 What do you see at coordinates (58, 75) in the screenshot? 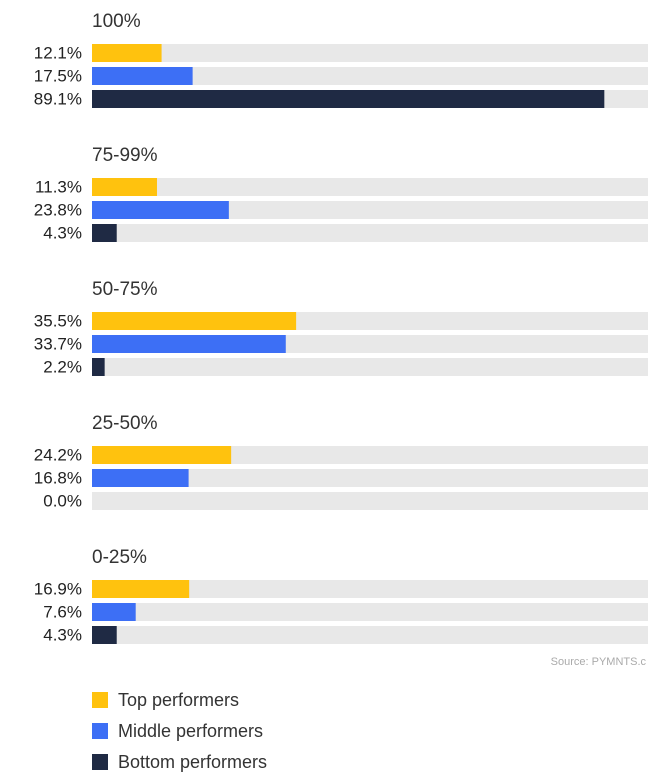
I see `value-label: 17.5%` at bounding box center [58, 75].